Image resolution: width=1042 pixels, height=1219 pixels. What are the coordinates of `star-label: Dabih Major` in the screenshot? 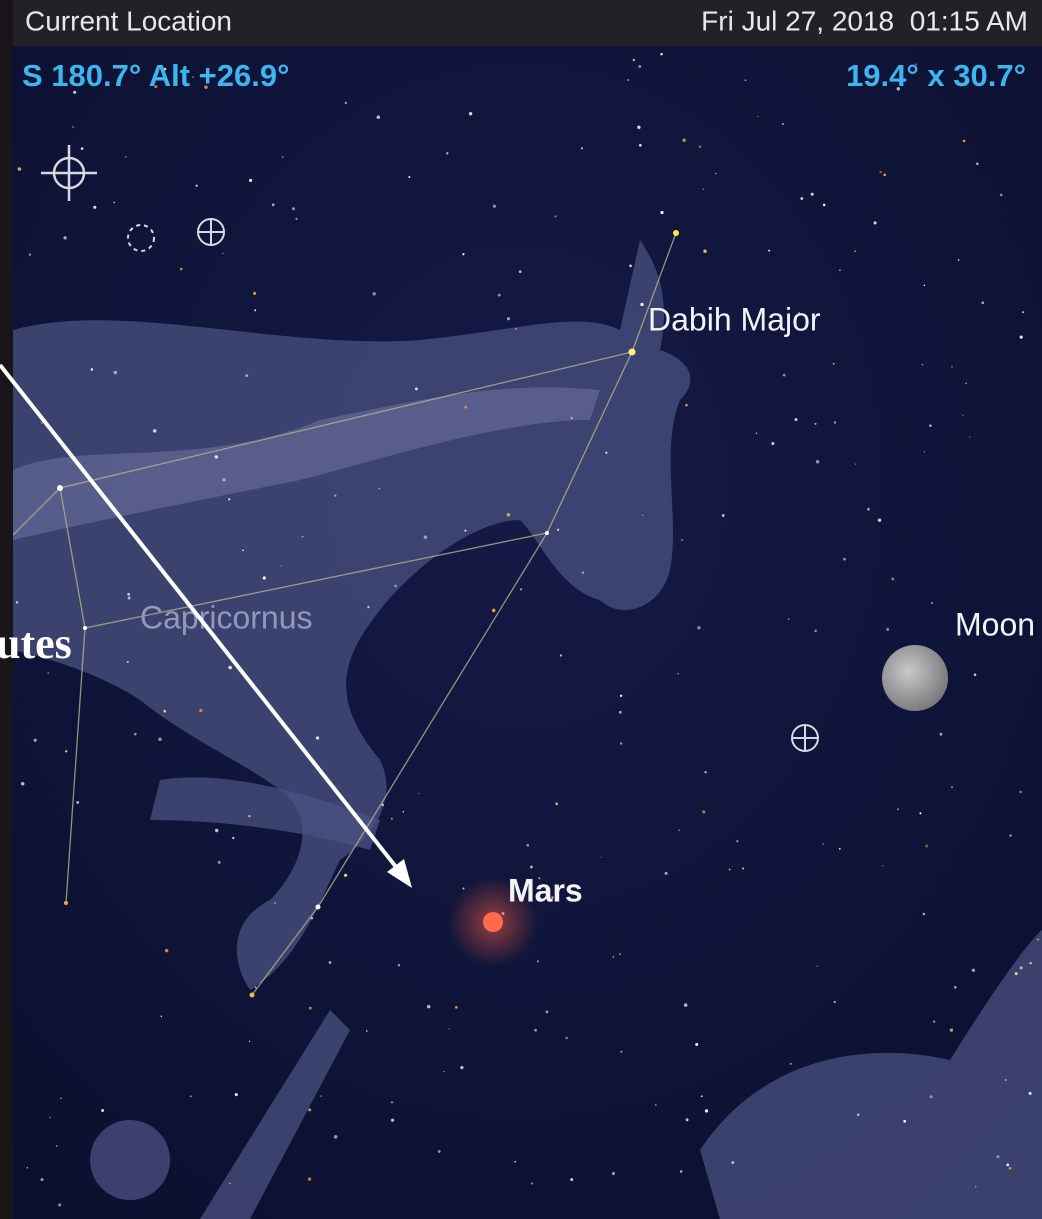 It's located at (734, 319).